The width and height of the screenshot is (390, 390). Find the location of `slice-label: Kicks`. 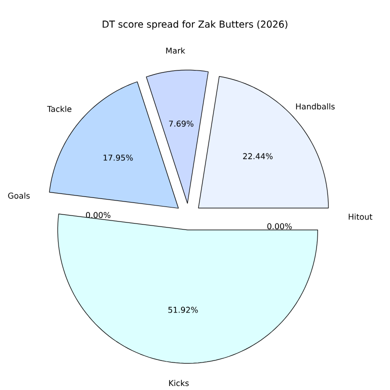

slice-label: Kicks is located at coordinates (179, 383).